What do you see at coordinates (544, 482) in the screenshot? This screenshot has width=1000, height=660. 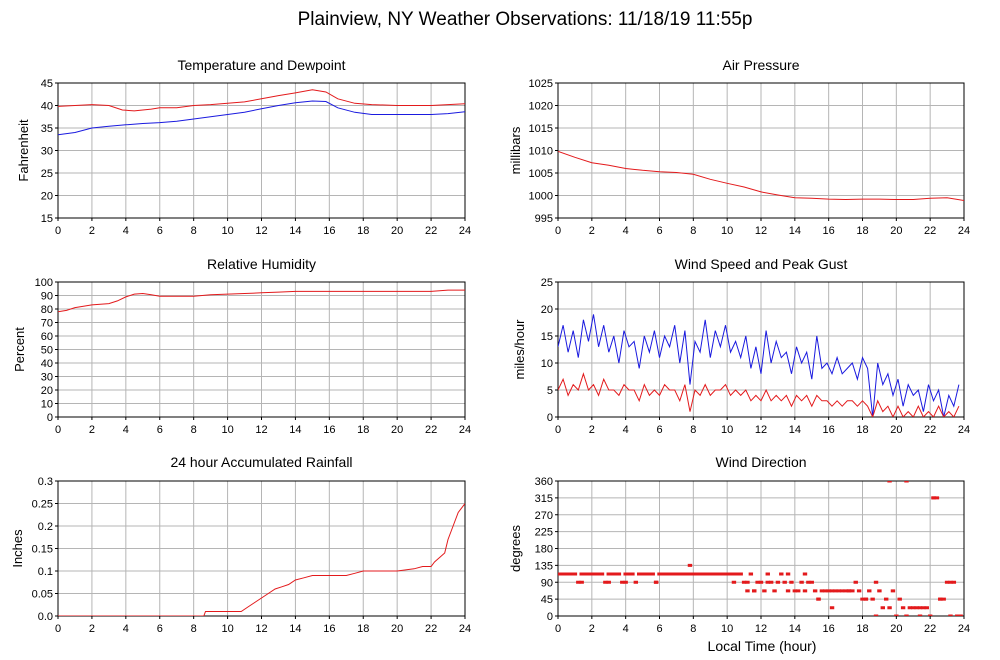 I see `direction-y-tick: 360` at bounding box center [544, 482].